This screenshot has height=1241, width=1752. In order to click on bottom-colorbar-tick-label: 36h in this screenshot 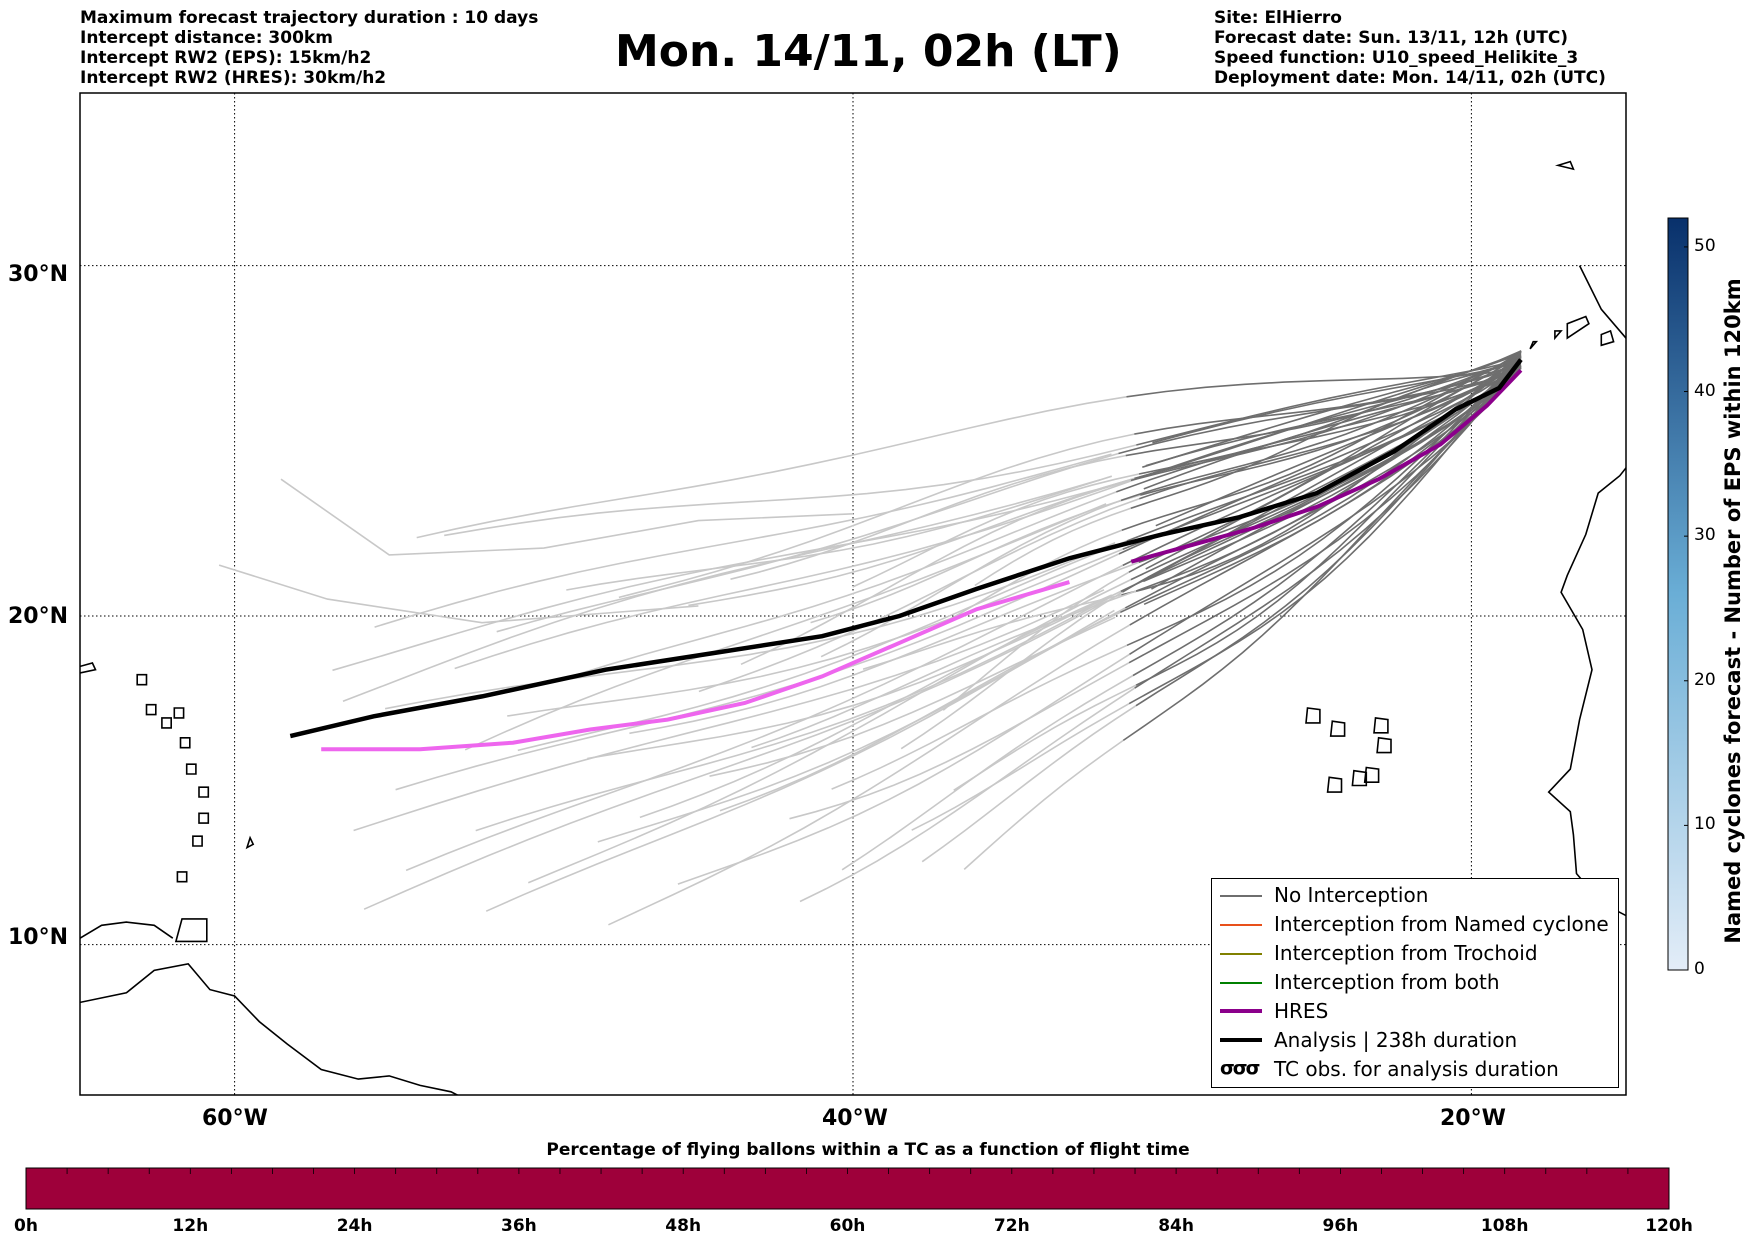, I will do `click(519, 1226)`.